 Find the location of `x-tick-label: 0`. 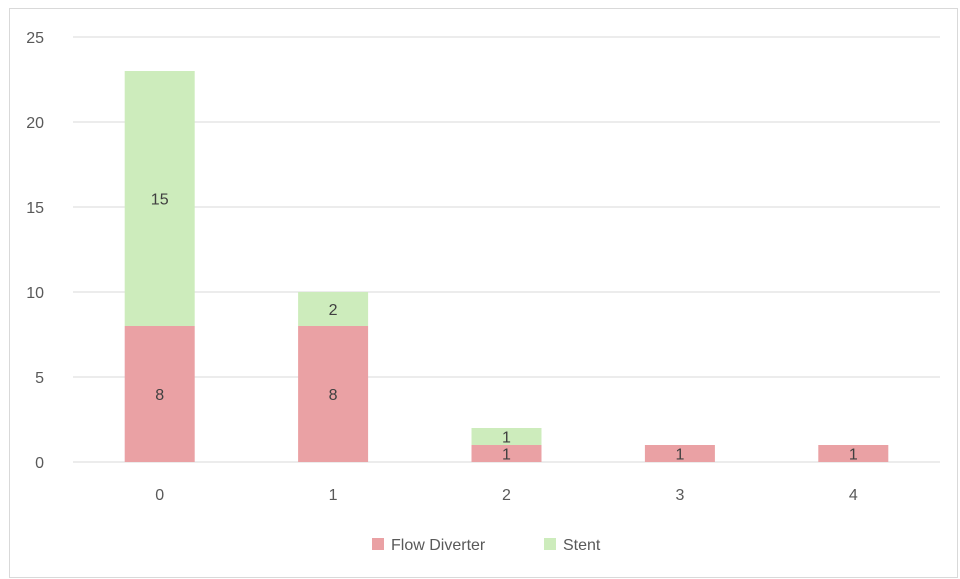

x-tick-label: 0 is located at coordinates (159, 495).